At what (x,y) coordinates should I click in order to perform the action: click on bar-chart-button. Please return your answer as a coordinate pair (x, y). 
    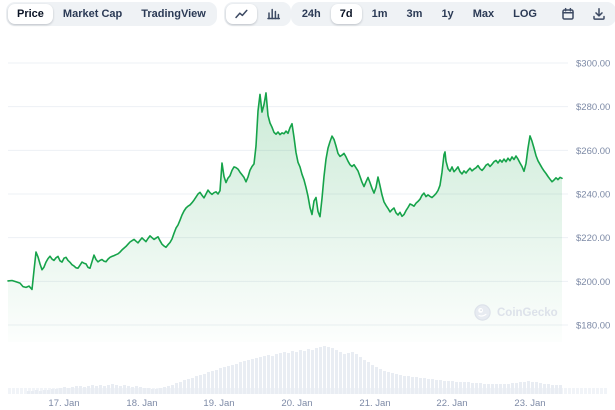
    Looking at the image, I should click on (273, 14).